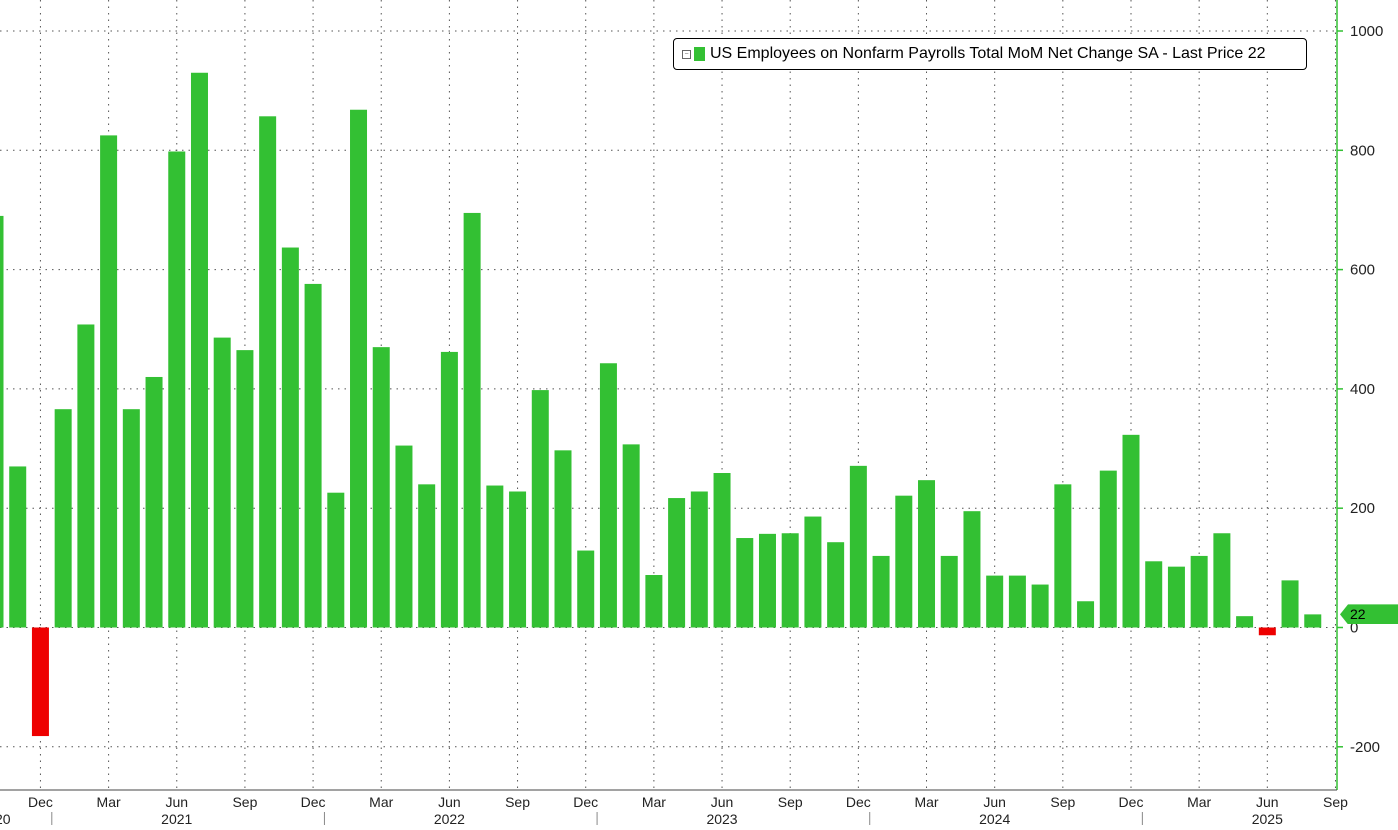  I want to click on y-tick-label: 0, so click(1354, 628).